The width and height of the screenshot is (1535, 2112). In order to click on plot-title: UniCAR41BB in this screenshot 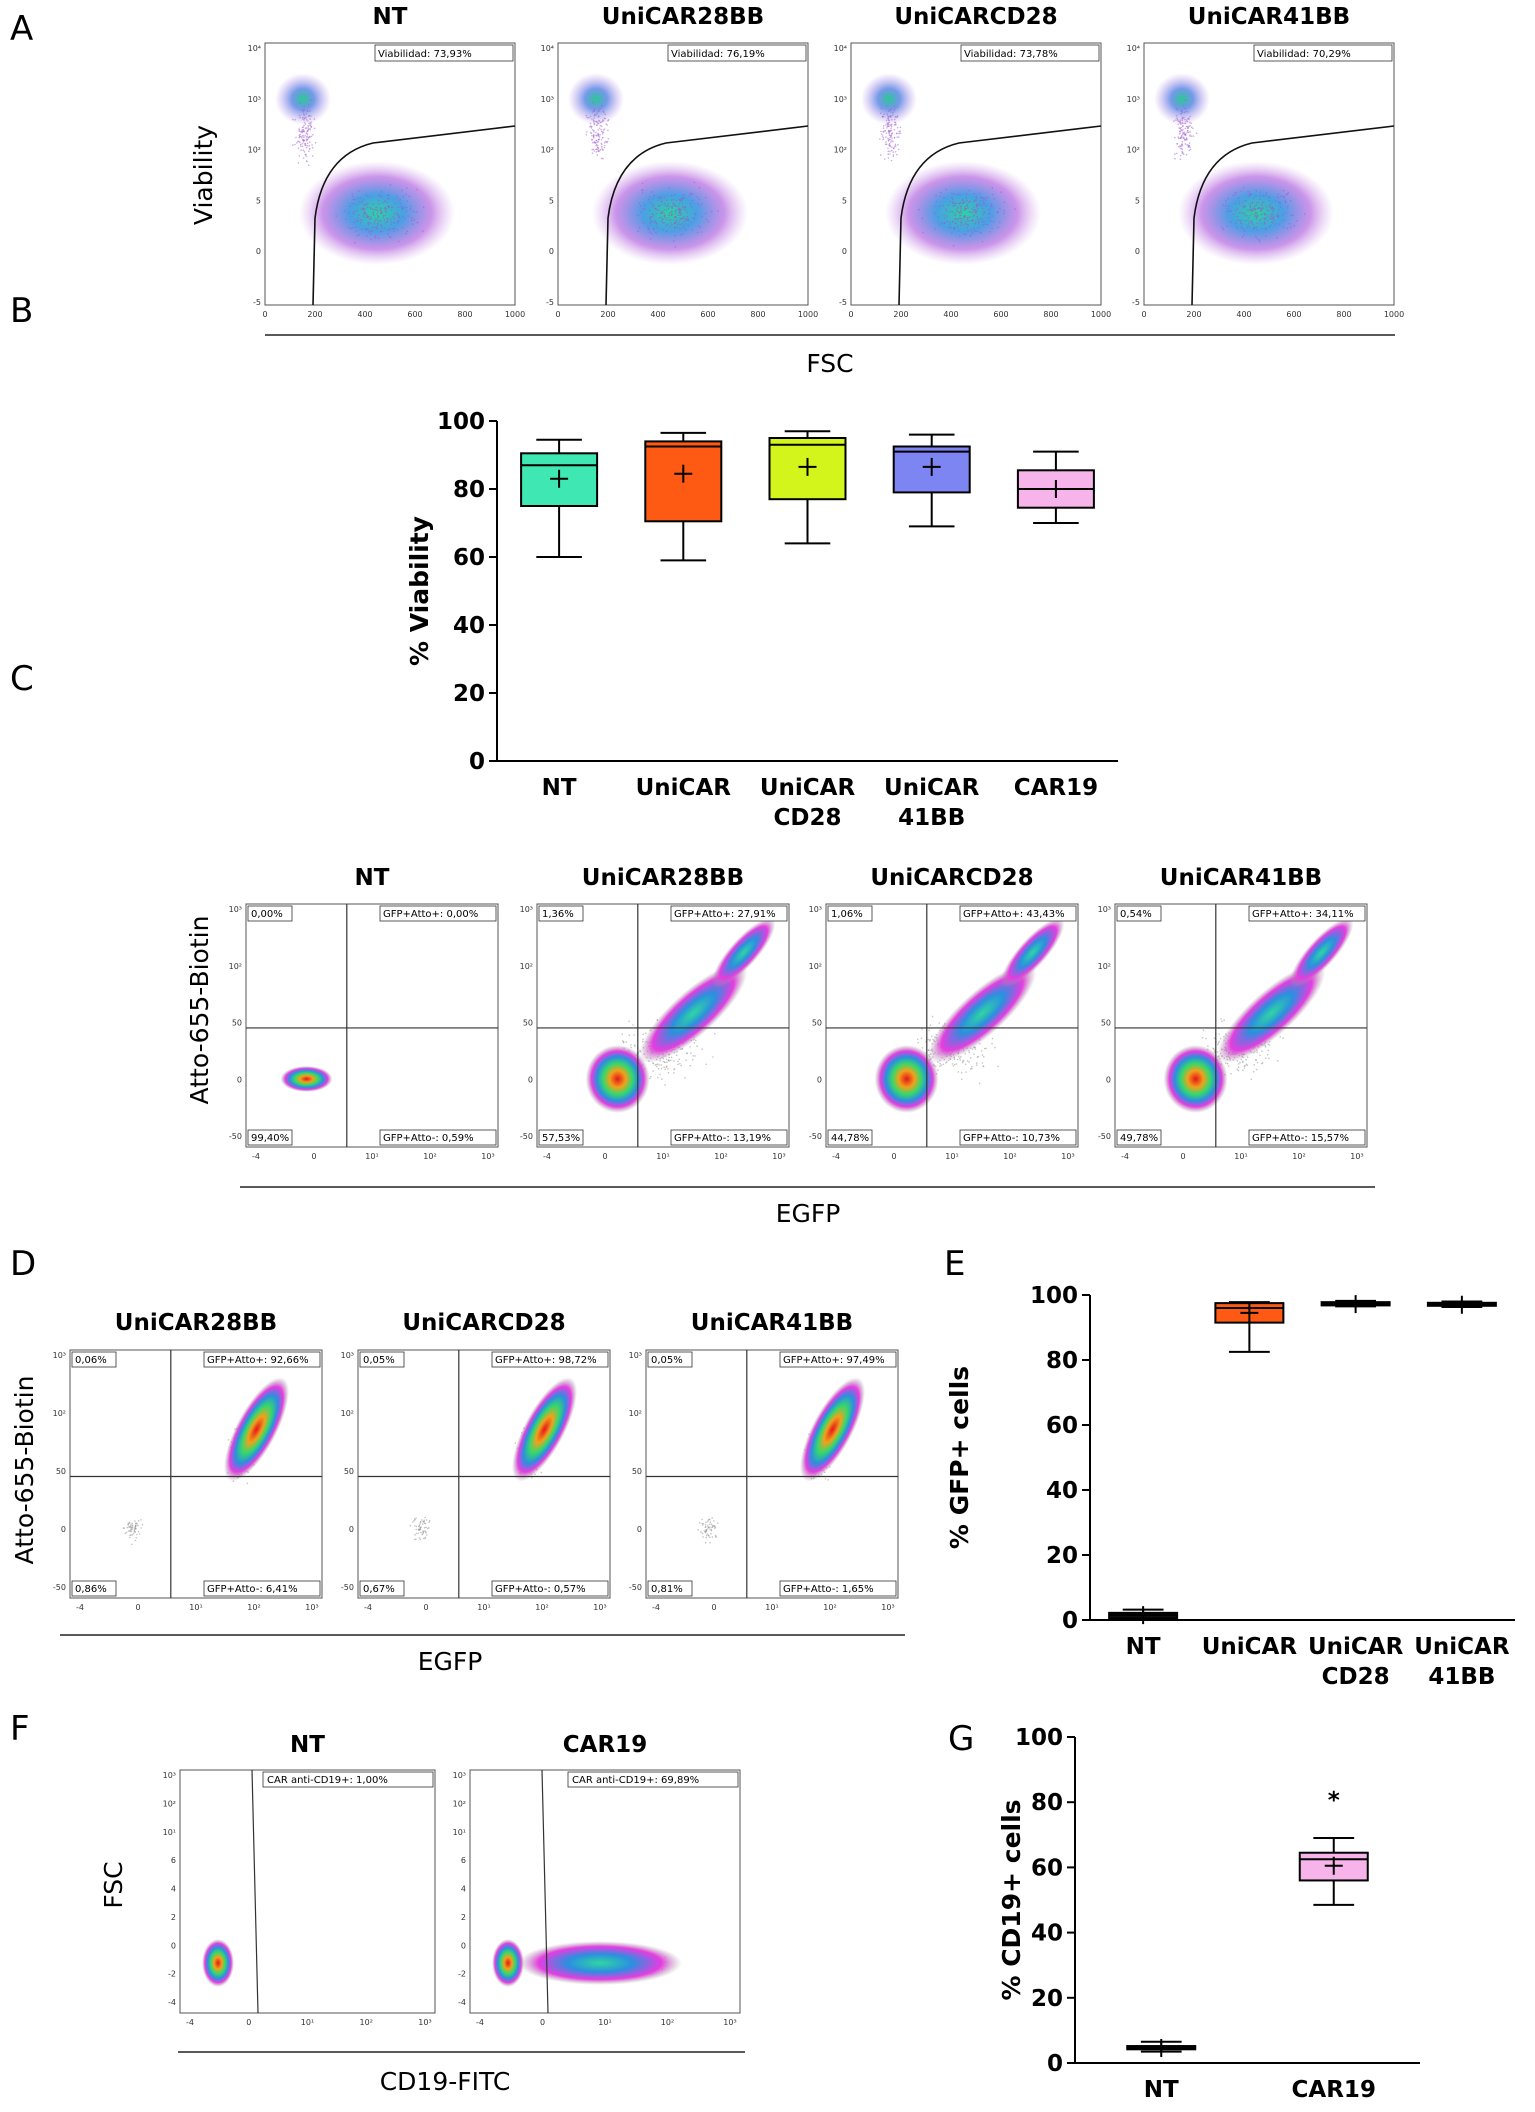, I will do `click(1241, 878)`.